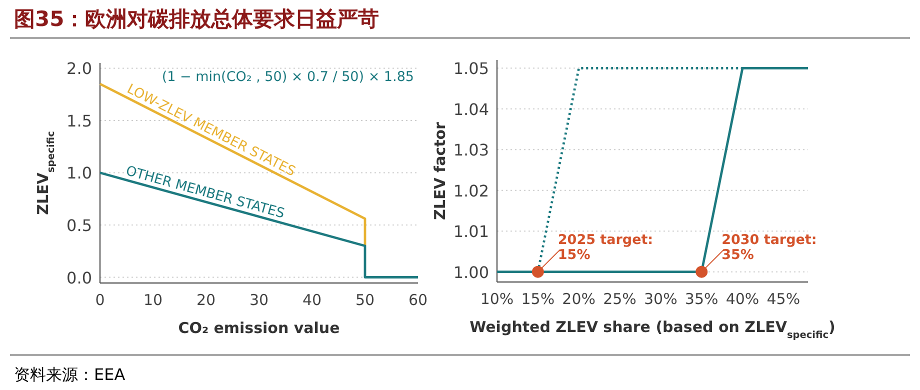  I want to click on x-tick-label: 10%, so click(497, 299).